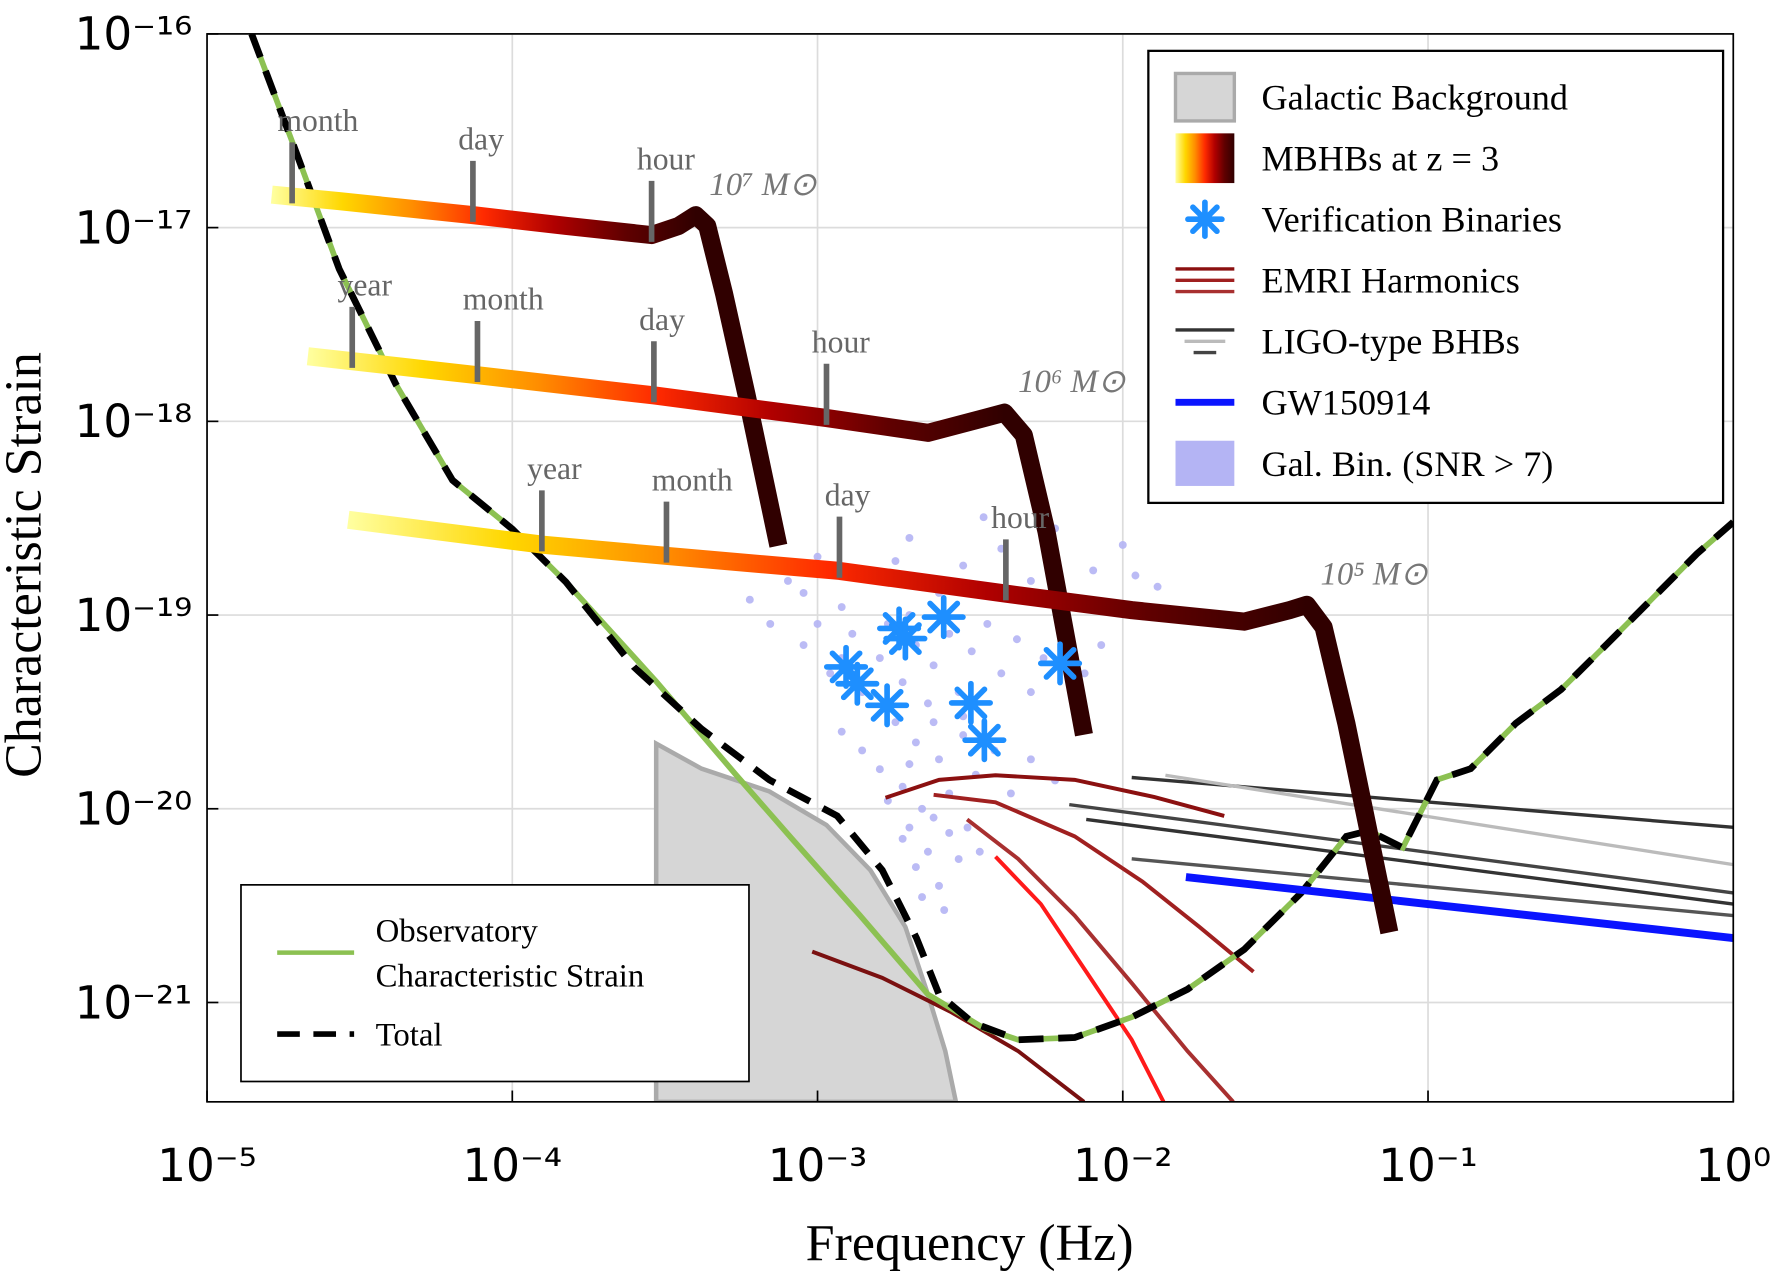 Image resolution: width=1774 pixels, height=1277 pixels. What do you see at coordinates (134, 34) in the screenshot?
I see `y-tick-label: 10⁻¹⁶` at bounding box center [134, 34].